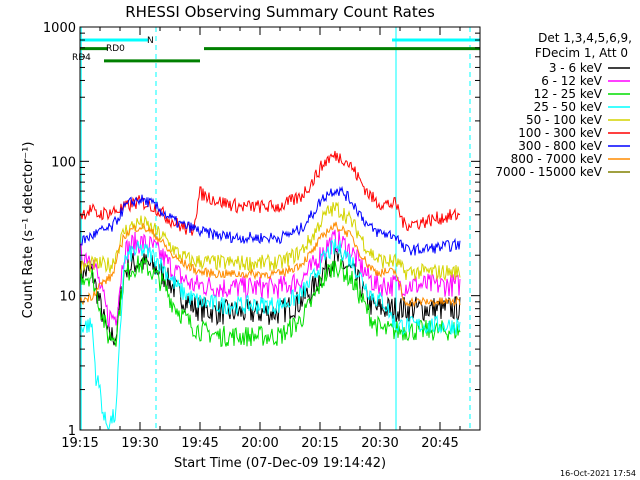 This screenshot has height=480, width=640. Describe the element at coordinates (139, 443) in the screenshot. I see `x-tick-label: 19:30` at that location.